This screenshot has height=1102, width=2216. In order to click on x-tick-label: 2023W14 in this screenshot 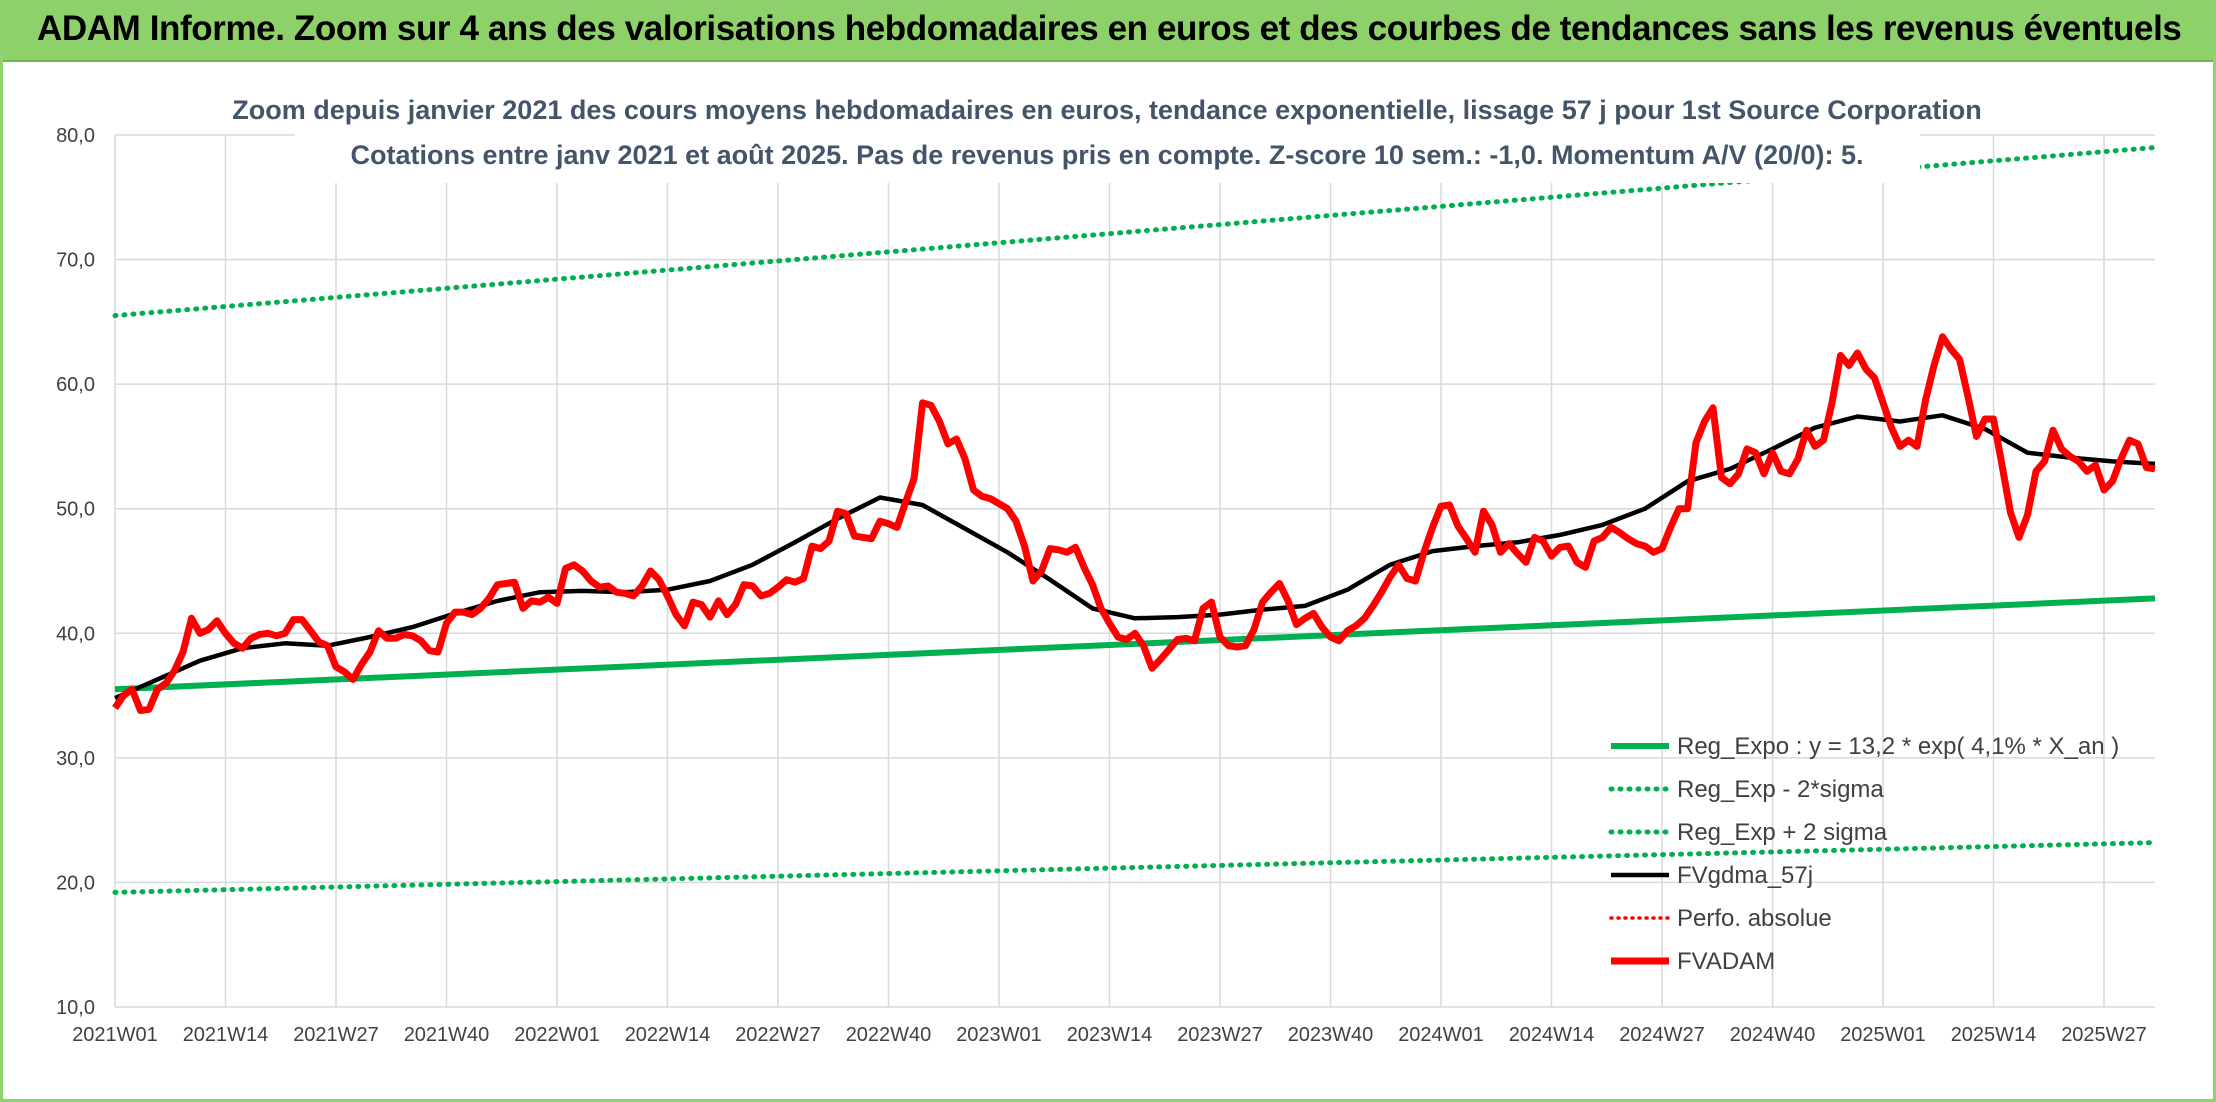, I will do `click(1110, 1035)`.